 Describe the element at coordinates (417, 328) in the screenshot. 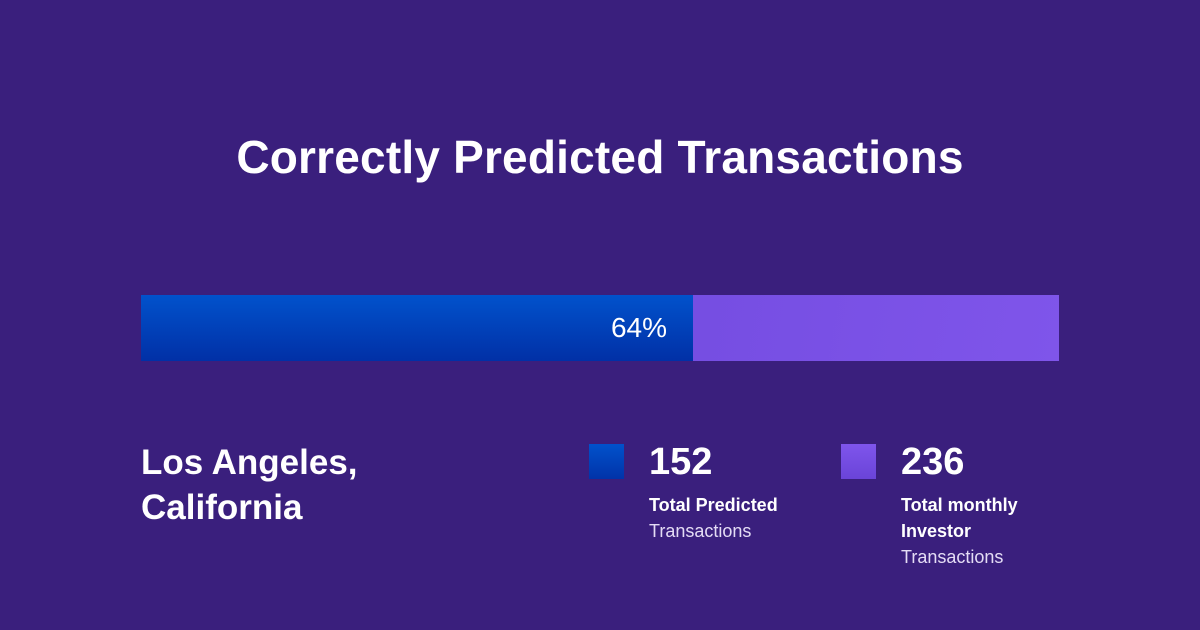

I see `progress-bar-predicted-fill: 64%` at that location.